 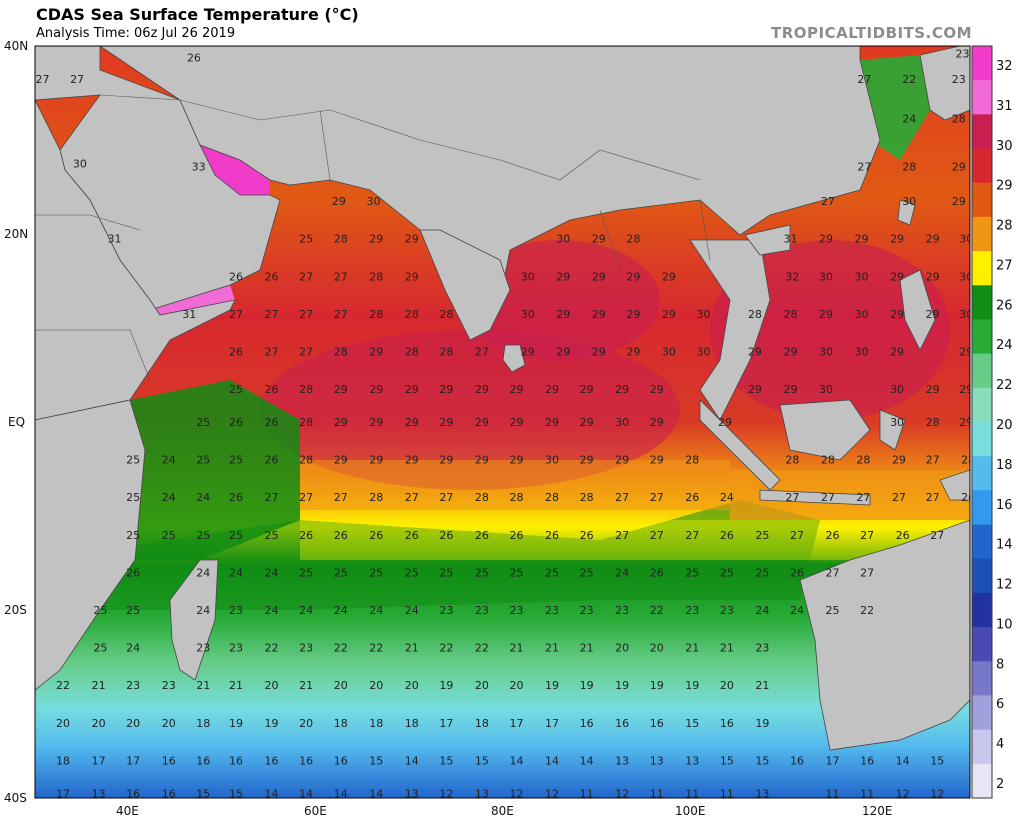 What do you see at coordinates (730, 330) in the screenshot?
I see `indochina` at bounding box center [730, 330].